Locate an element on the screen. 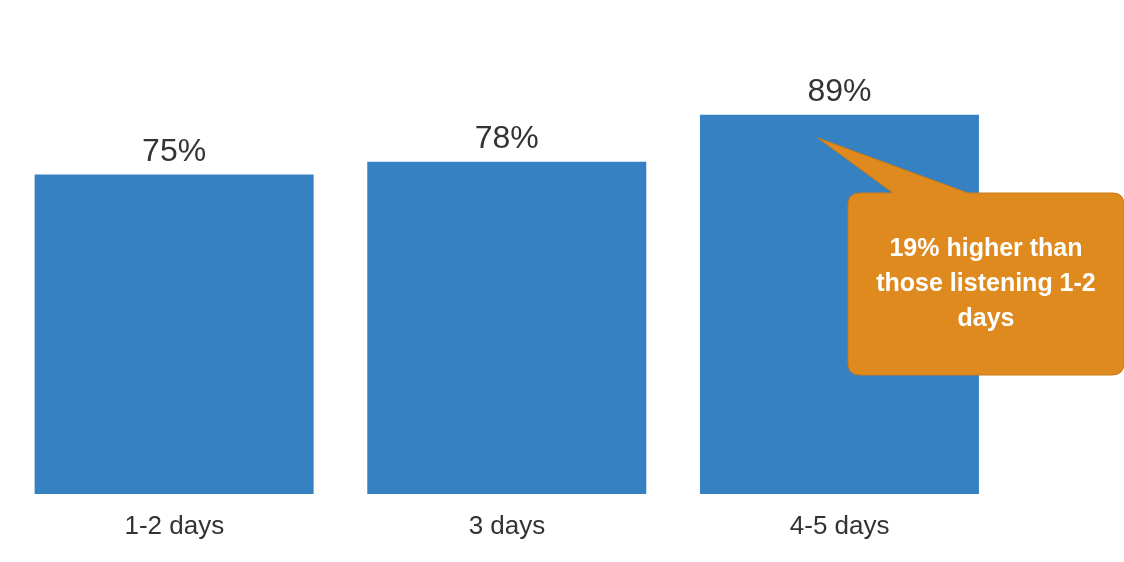 The width and height of the screenshot is (1124, 562). data-label: 75% is located at coordinates (174, 149).